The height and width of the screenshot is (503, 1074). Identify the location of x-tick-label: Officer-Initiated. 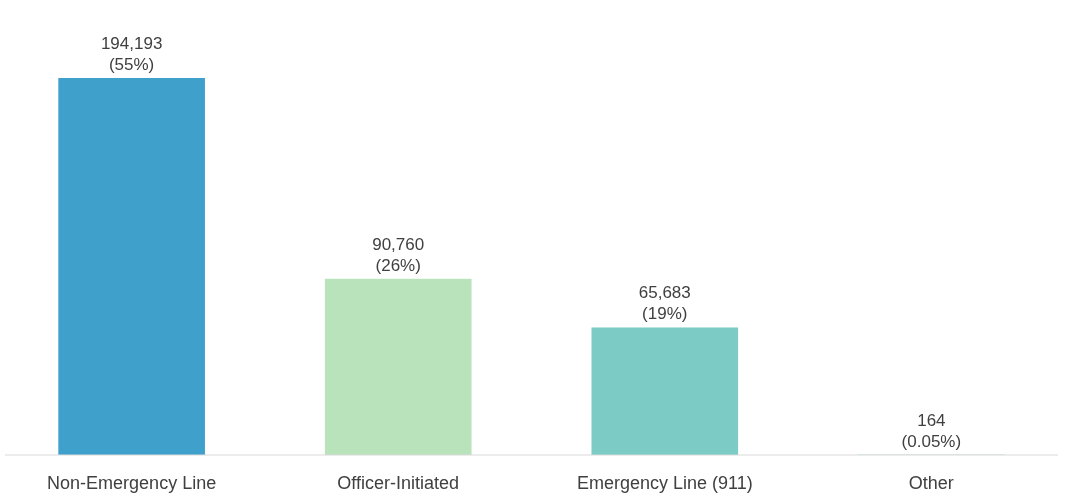
(398, 483).